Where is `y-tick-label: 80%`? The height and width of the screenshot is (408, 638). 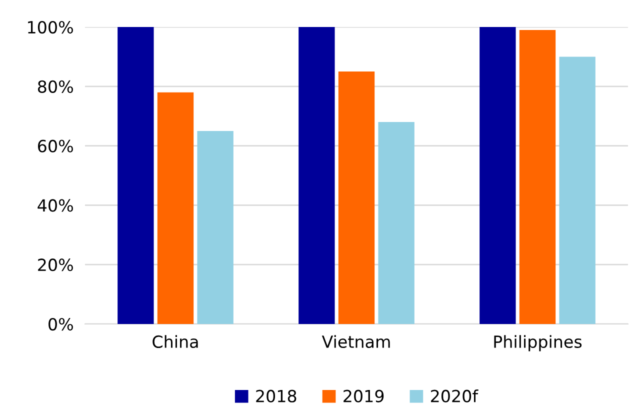 y-tick-label: 80% is located at coordinates (55, 86).